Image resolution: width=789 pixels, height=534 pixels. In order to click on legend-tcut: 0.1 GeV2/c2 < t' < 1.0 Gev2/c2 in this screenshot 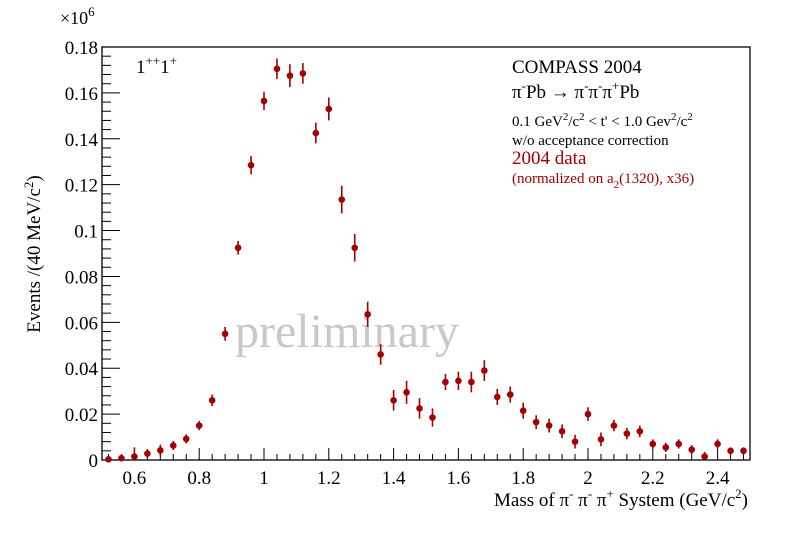, I will do `click(602, 120)`.